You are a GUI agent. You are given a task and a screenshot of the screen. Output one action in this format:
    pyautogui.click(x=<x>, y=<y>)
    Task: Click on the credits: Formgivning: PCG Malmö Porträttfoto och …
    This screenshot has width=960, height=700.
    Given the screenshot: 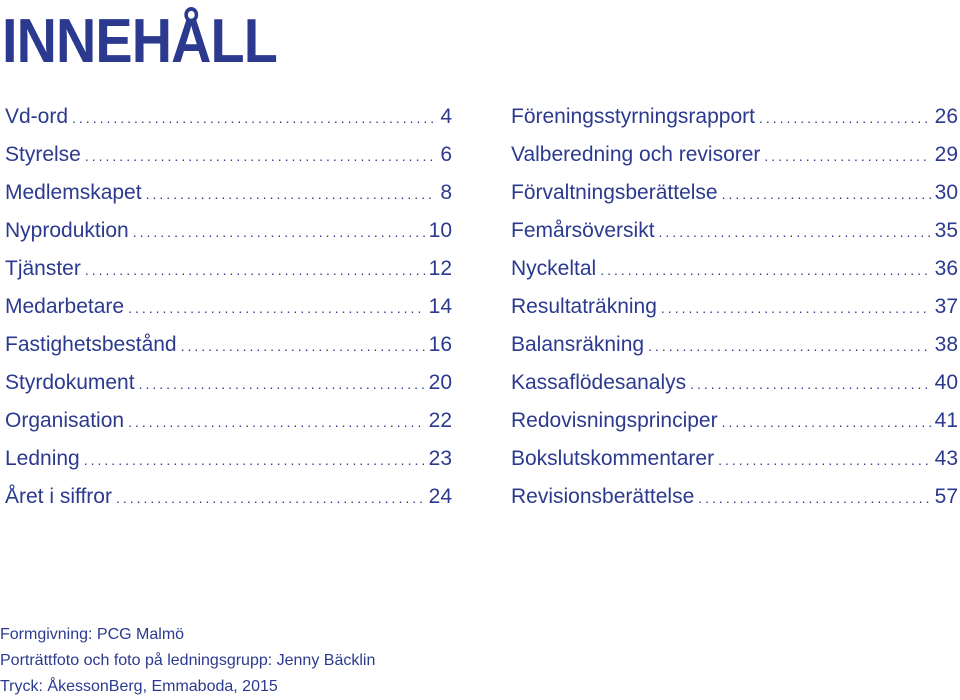 What is the action you would take?
    pyautogui.click(x=187, y=661)
    